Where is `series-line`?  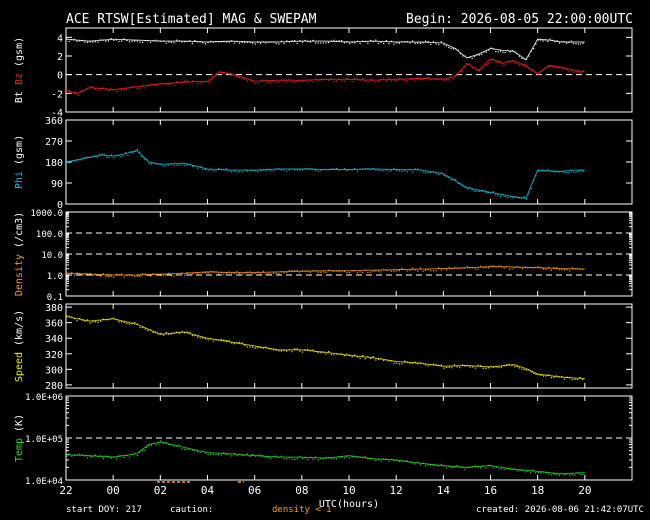 series-line is located at coordinates (325, 271).